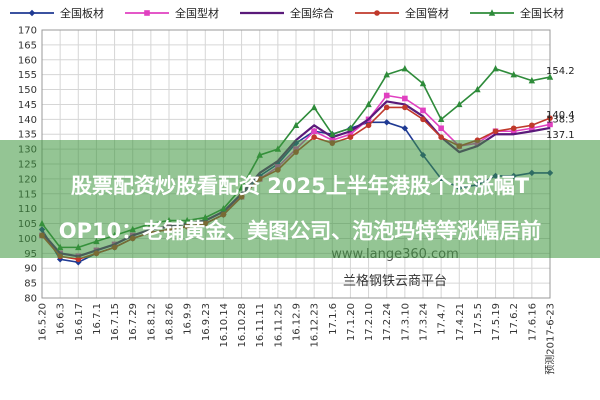 The width and height of the screenshot is (600, 400). Describe the element at coordinates (27, 120) in the screenshot. I see `y-tick-label: 140` at that location.